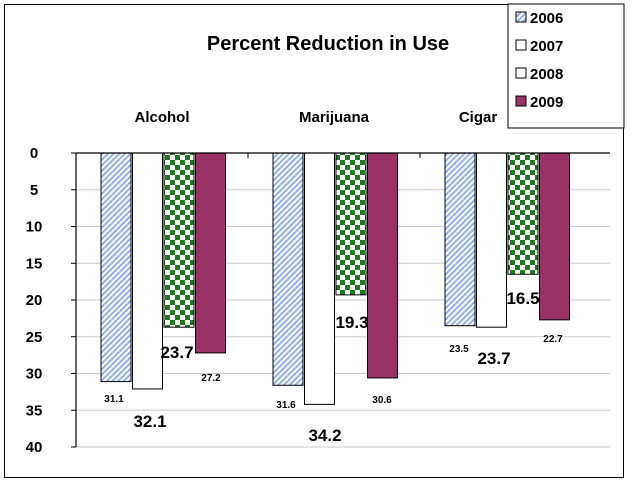  What do you see at coordinates (34, 153) in the screenshot?
I see `y-tick-label: 0` at bounding box center [34, 153].